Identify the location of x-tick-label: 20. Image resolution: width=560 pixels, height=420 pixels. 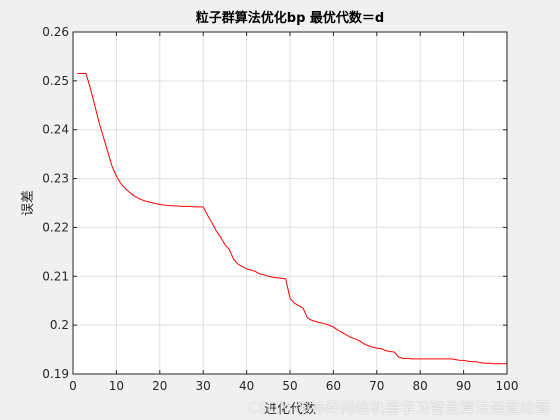
(159, 386).